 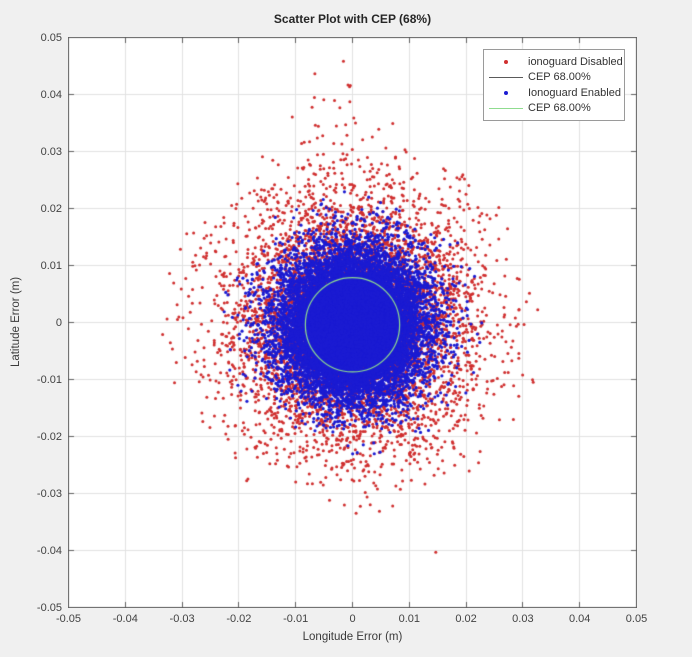 What do you see at coordinates (523, 619) in the screenshot?
I see `x-tick-label: 0.03` at bounding box center [523, 619].